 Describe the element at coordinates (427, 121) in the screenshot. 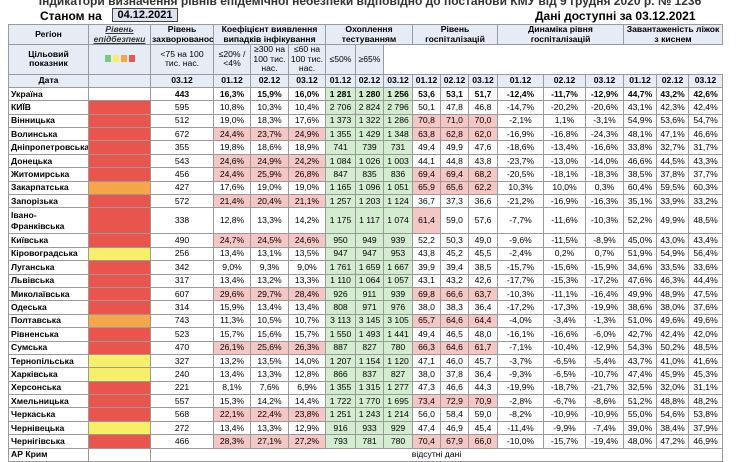

I see `cell: 70,8` at that location.